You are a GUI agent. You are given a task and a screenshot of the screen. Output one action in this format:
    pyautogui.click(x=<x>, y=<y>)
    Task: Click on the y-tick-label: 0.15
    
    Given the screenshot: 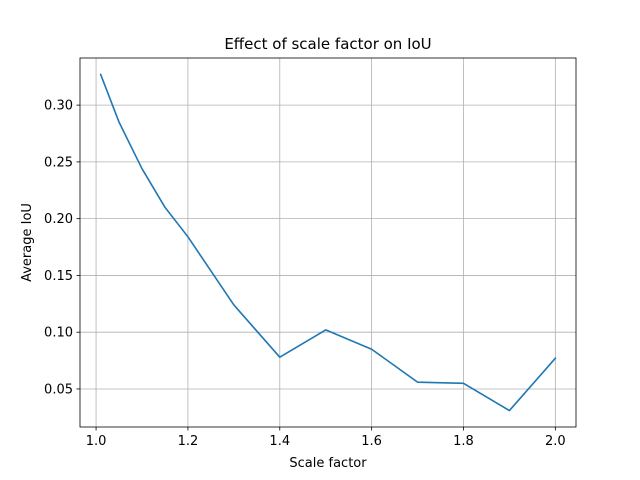 What is the action you would take?
    pyautogui.click(x=58, y=276)
    